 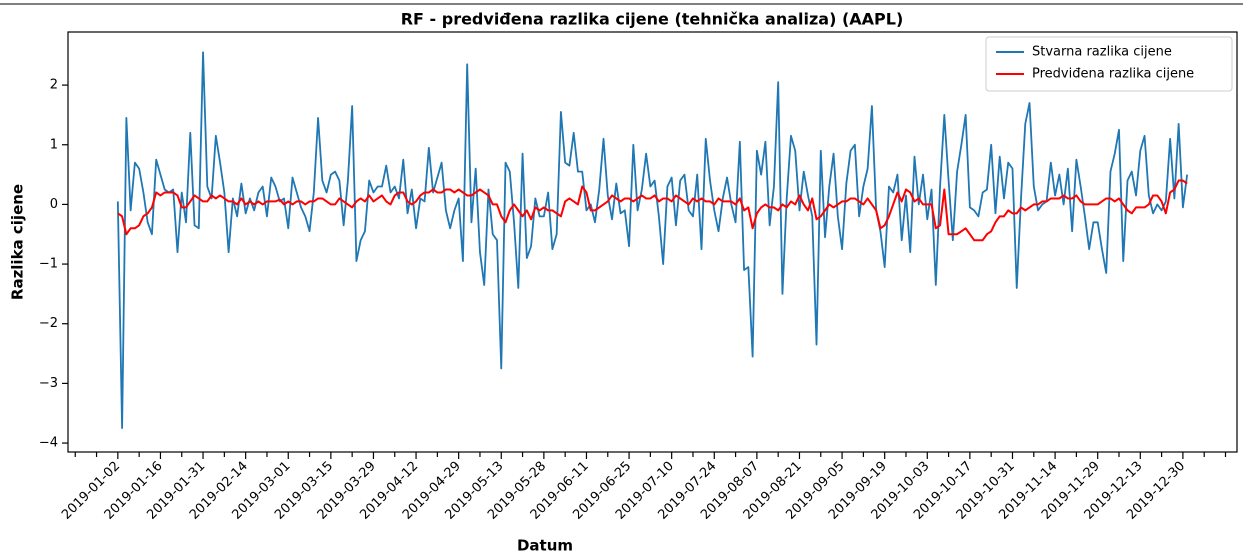 I want to click on y-tick-label: −2, so click(x=48, y=323).